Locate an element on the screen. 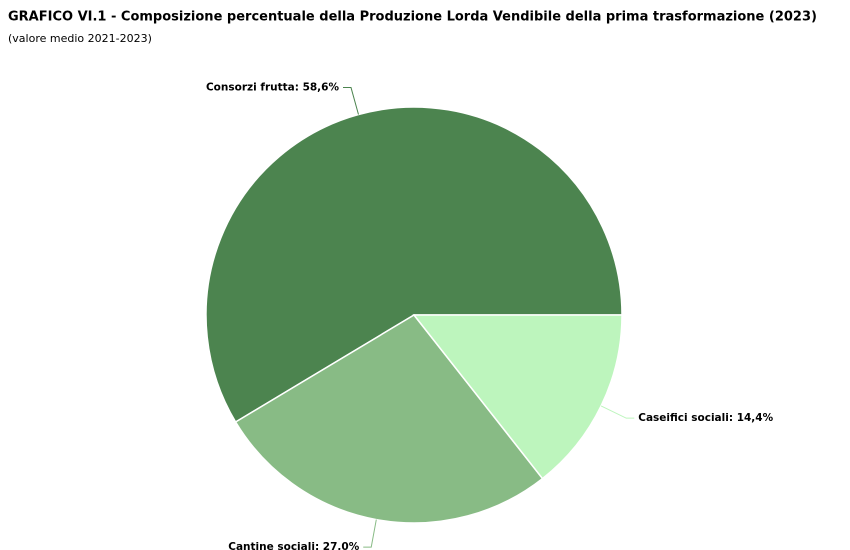 The height and width of the screenshot is (550, 850). data-label: Consorzi frutta: 58,6% is located at coordinates (273, 88).